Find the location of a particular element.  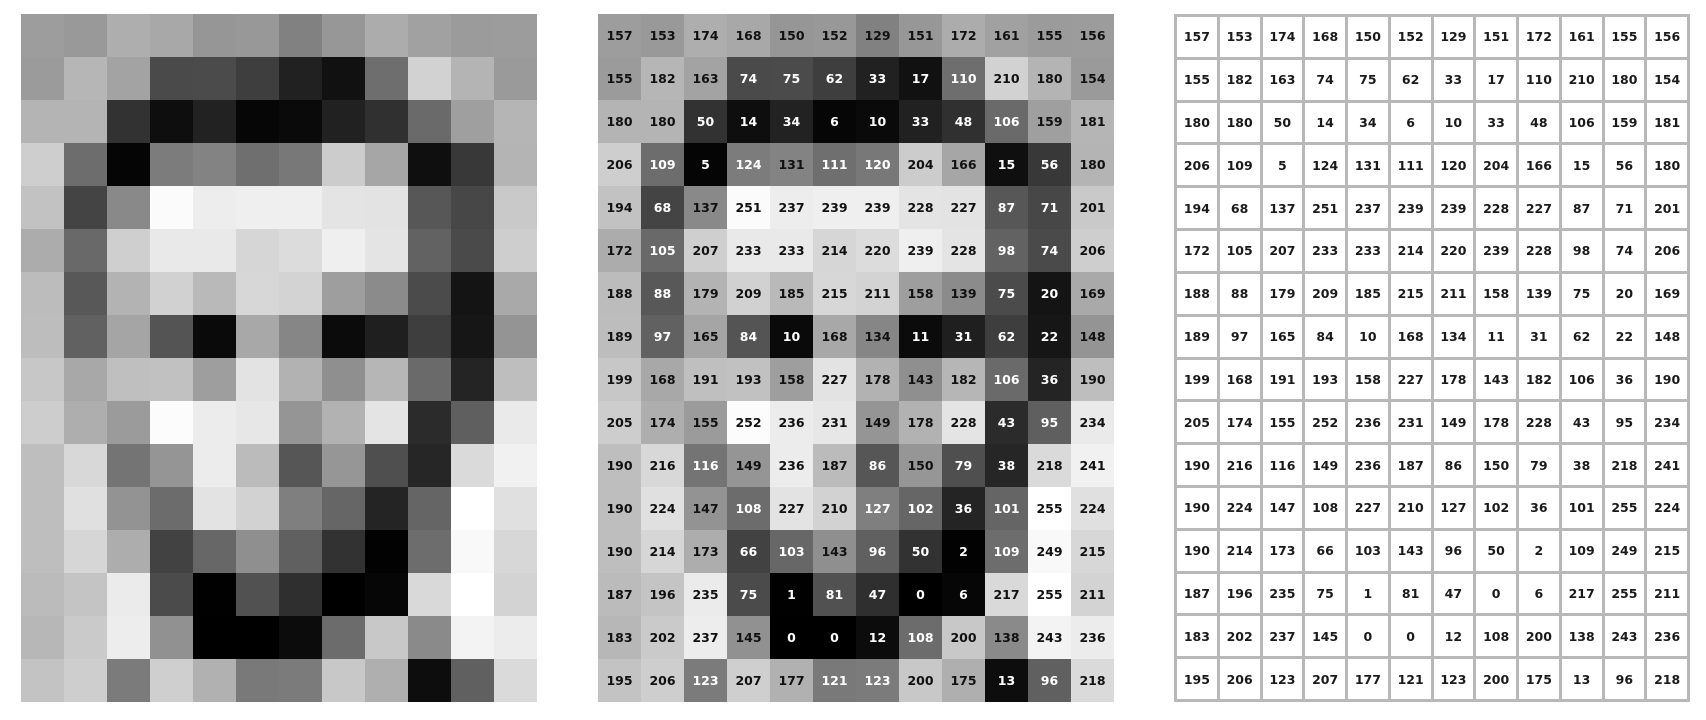

pixel-value-cell: 182 is located at coordinates (963, 379).